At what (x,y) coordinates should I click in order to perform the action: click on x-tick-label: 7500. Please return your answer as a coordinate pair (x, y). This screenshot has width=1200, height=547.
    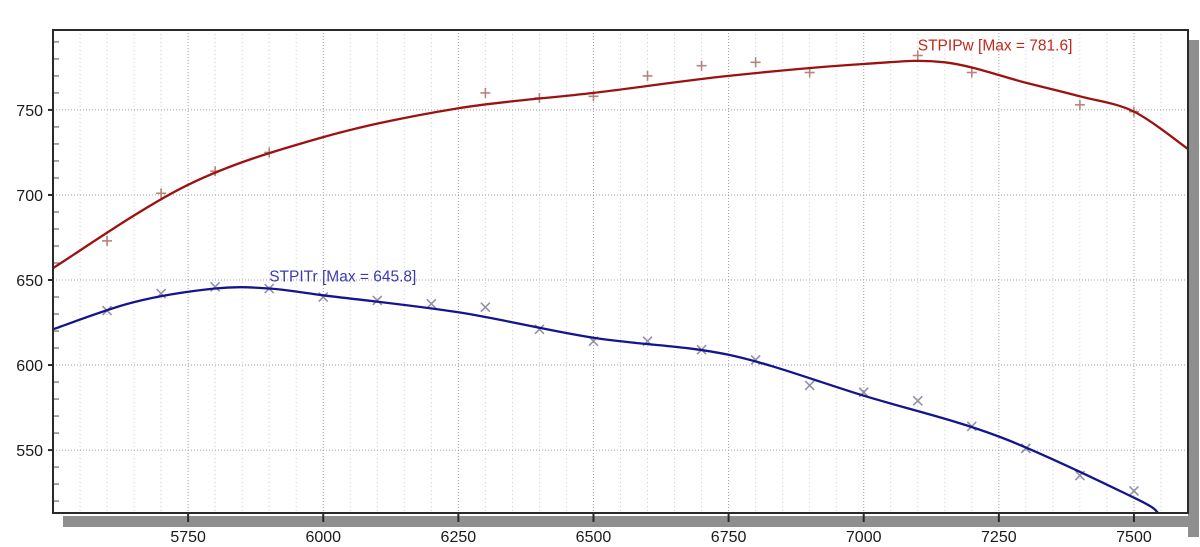
    Looking at the image, I should click on (1134, 537).